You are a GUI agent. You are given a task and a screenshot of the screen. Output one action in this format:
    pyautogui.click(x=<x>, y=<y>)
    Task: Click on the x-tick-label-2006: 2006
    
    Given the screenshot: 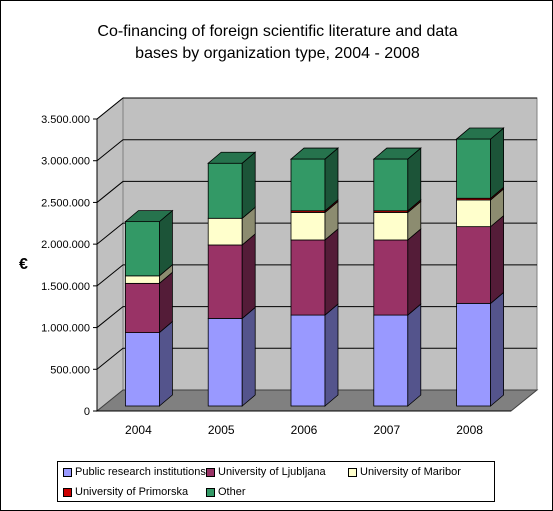 What is the action you would take?
    pyautogui.click(x=304, y=430)
    